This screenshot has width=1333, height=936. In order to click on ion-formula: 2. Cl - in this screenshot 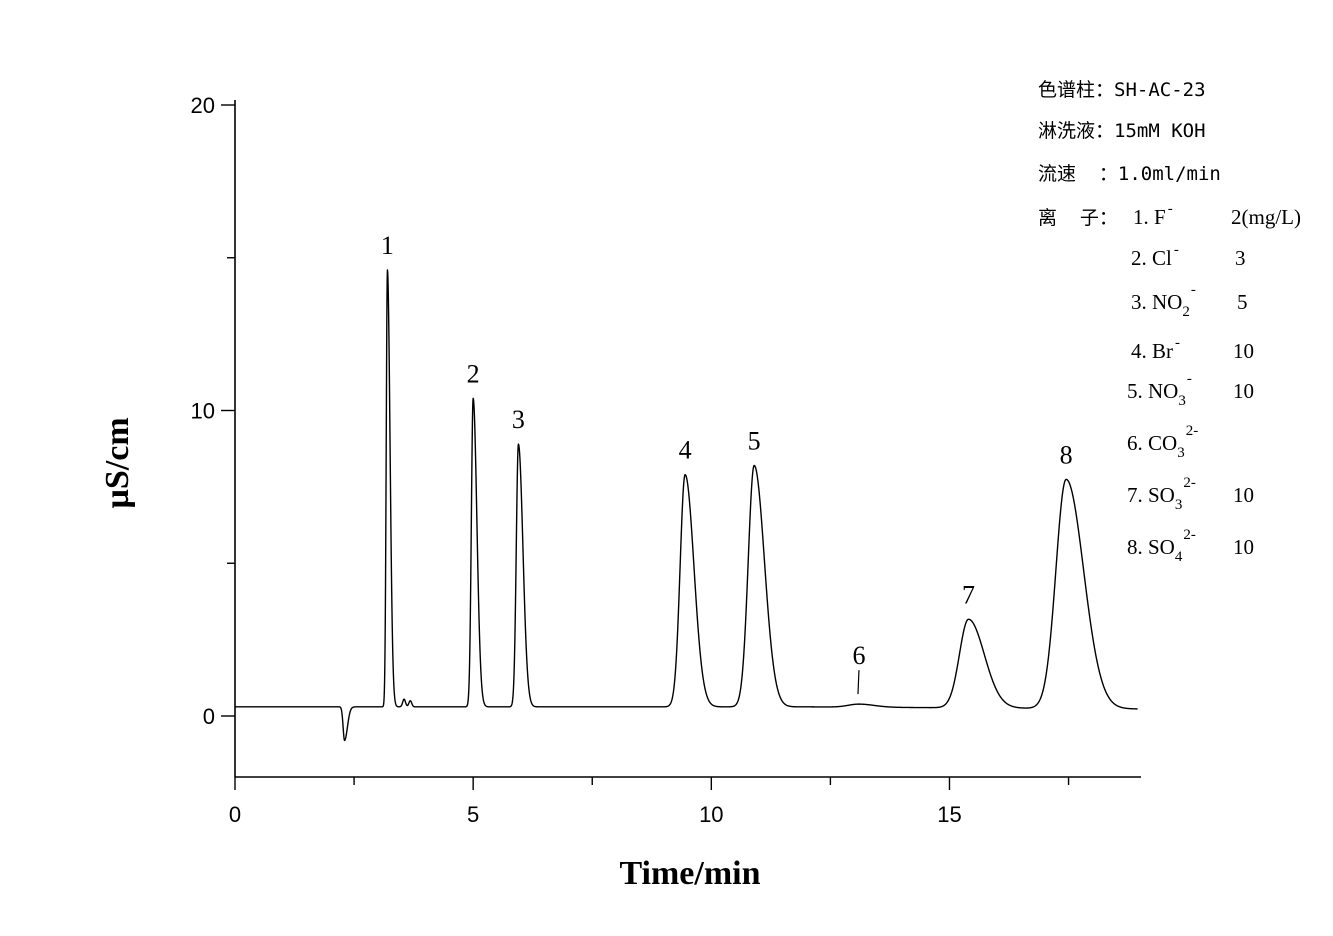, I will do `click(1155, 256)`.